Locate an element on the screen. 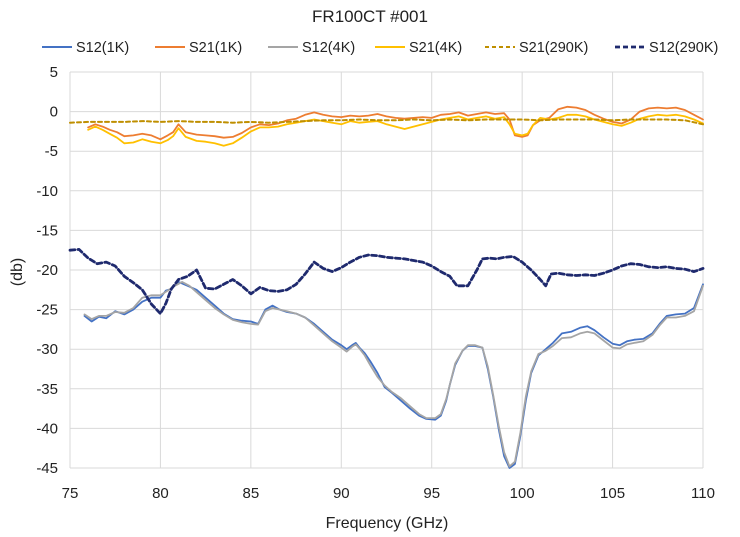  y-axis-label: (db) is located at coordinates (17, 272).